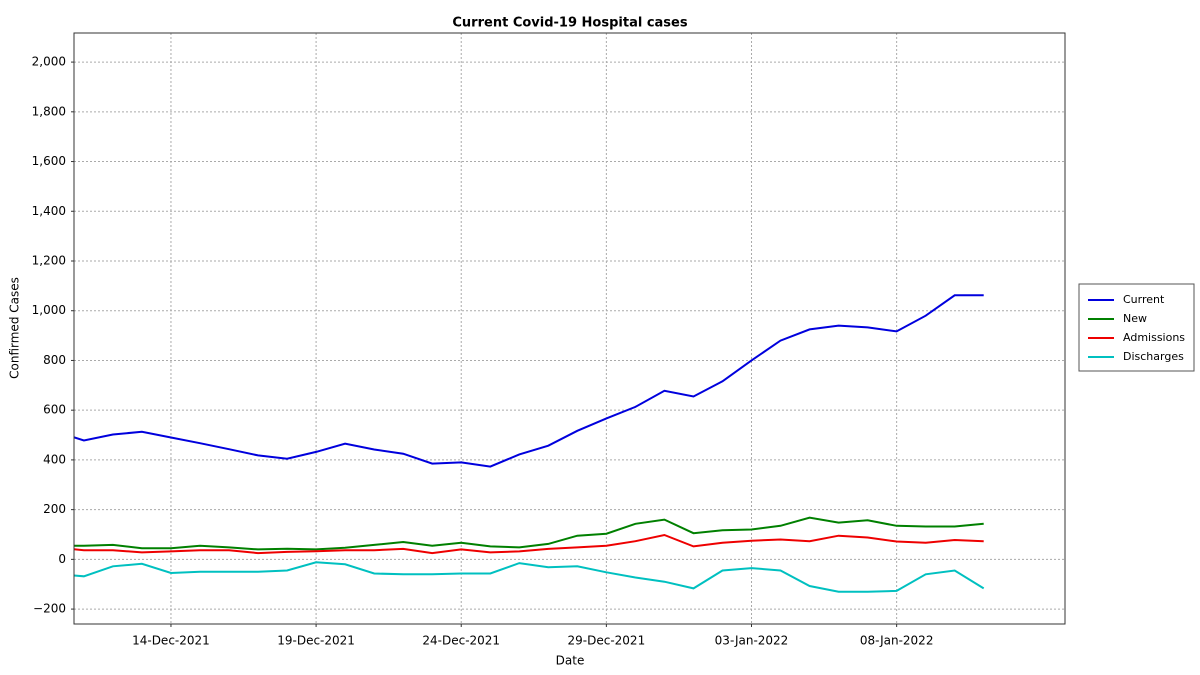 This screenshot has width=1200, height=675. I want to click on legend: Current New Admissions Discharges, so click(1136, 327).